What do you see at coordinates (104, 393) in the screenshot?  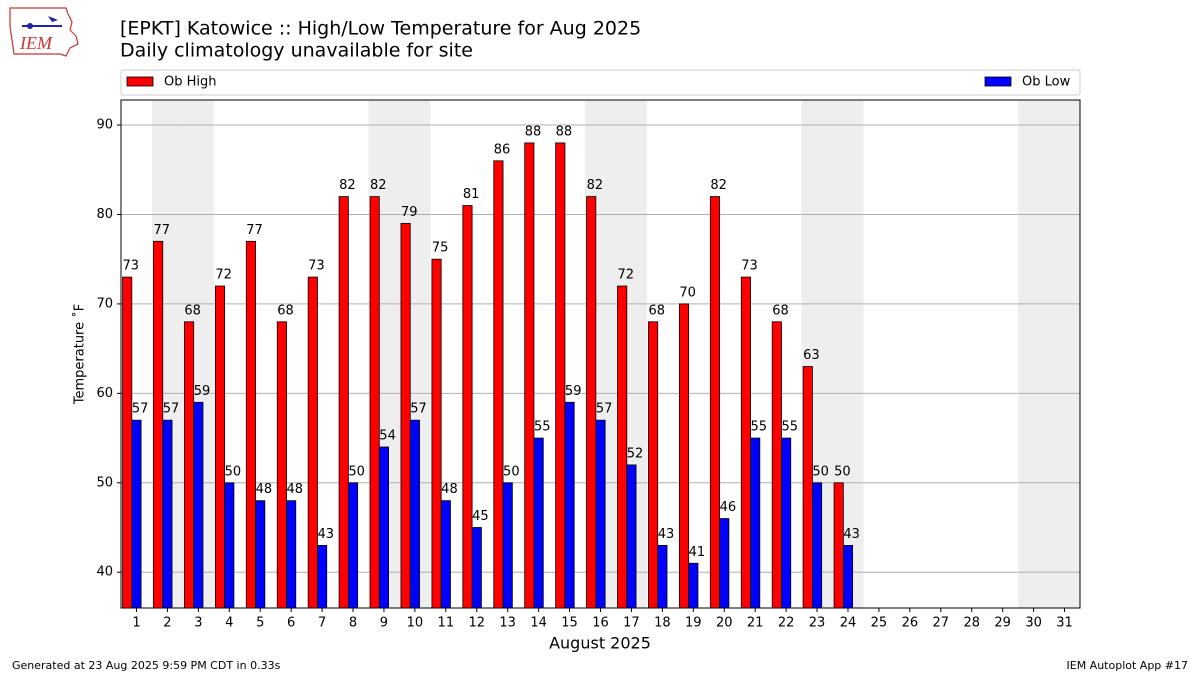 I see `y-tick-label: 60` at bounding box center [104, 393].